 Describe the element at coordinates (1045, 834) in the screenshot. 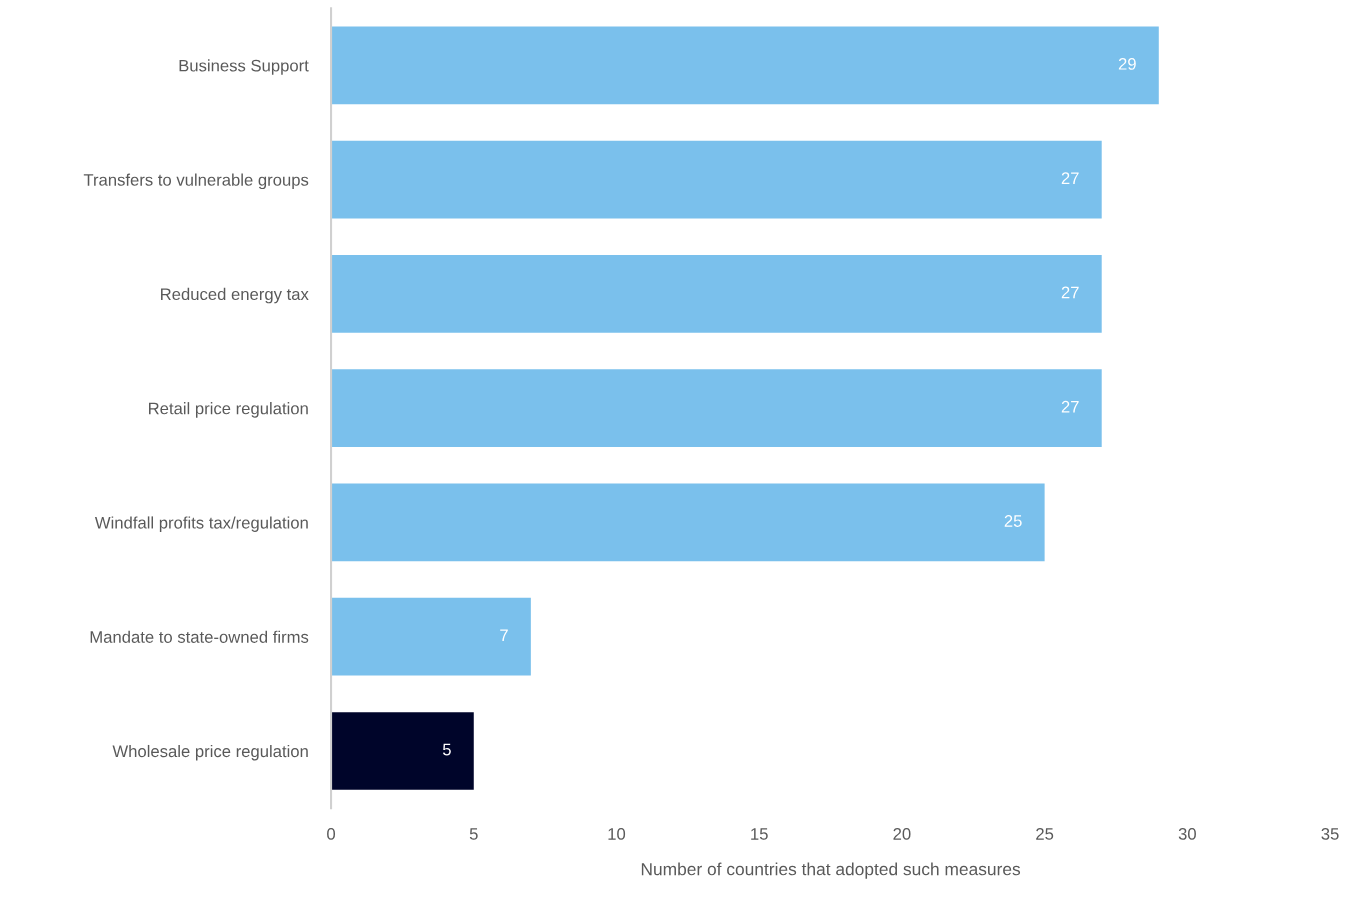

I see `x-tick-label: 25` at that location.